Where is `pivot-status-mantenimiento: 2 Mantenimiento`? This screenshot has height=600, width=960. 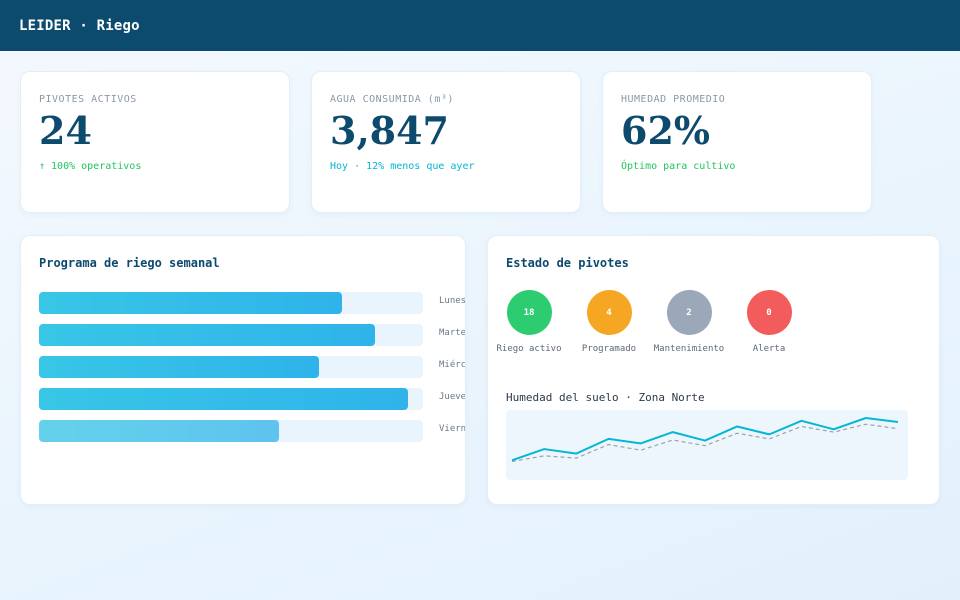 pivot-status-mantenimiento: 2 Mantenimiento is located at coordinates (689, 322).